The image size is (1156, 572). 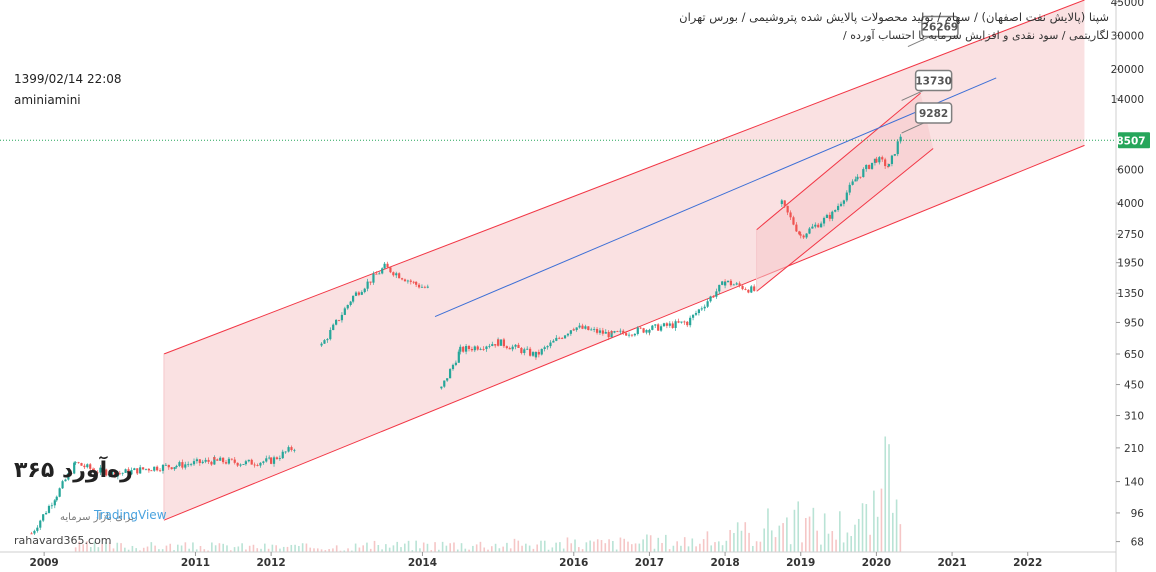 I want to click on callout-pointer, so click(x=919, y=42).